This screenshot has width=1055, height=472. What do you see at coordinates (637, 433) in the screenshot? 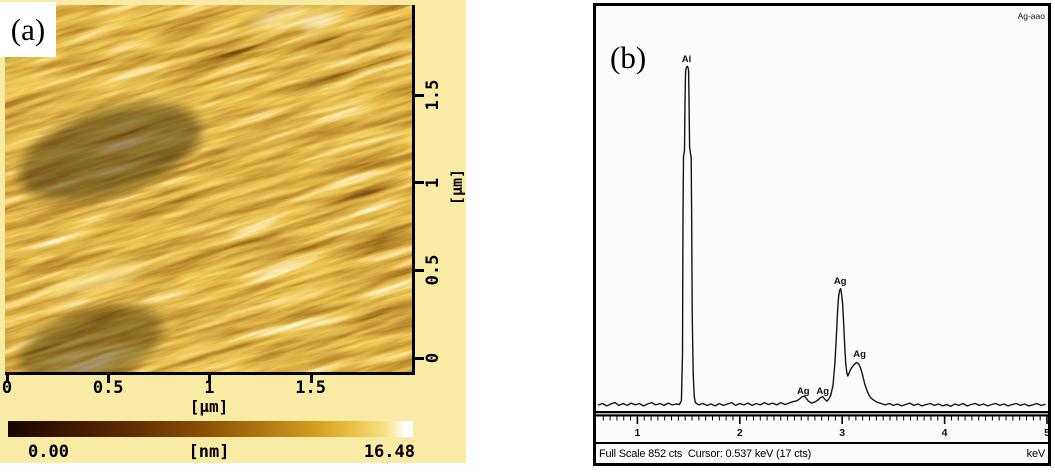
I see `eds-x-tick-label: 1` at bounding box center [637, 433].